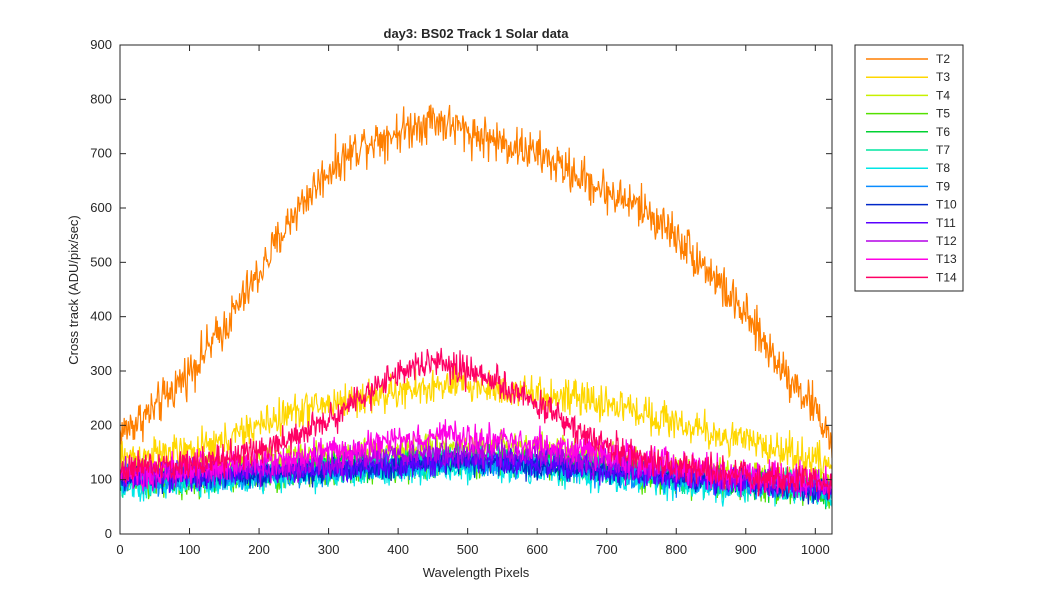  Describe the element at coordinates (101, 207) in the screenshot. I see `y-tick-label: 600` at that location.